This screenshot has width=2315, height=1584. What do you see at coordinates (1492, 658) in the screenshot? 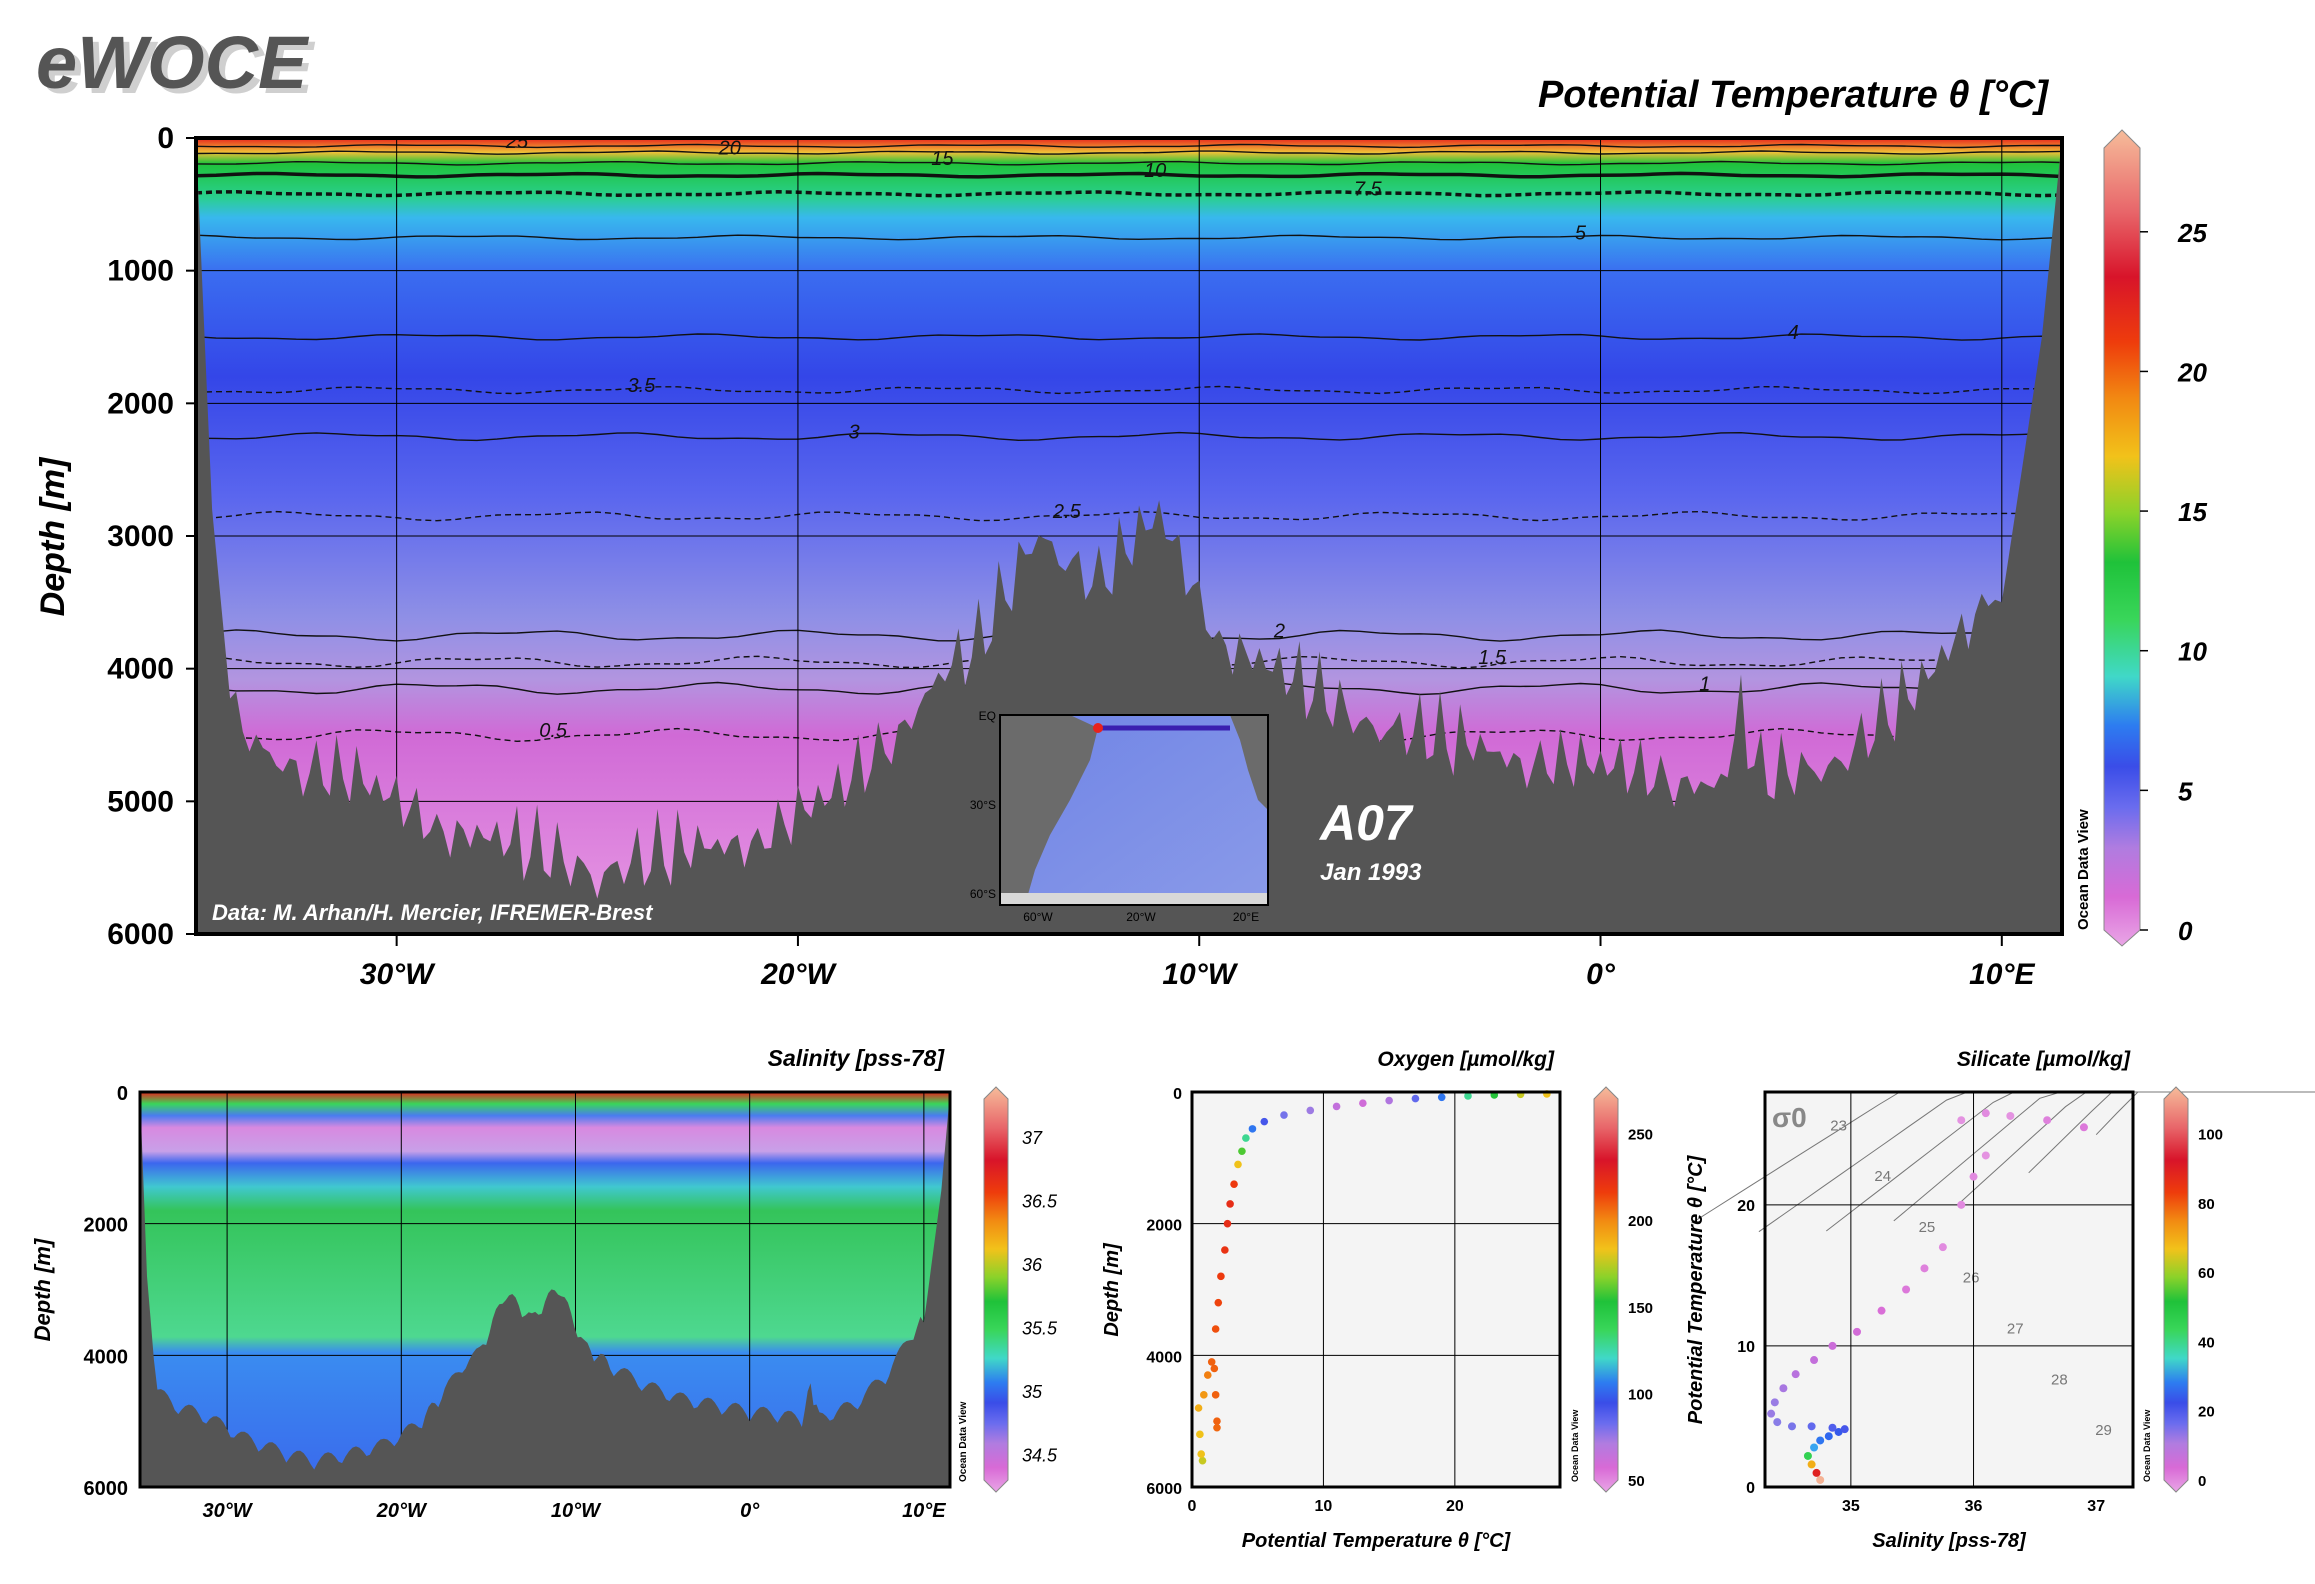
I see `isotherm-label: 1.5` at bounding box center [1492, 658].